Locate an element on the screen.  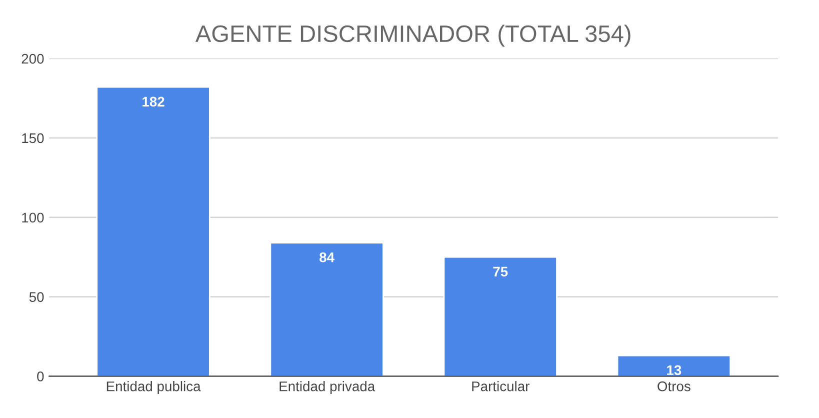
data-label: 13 is located at coordinates (674, 370).